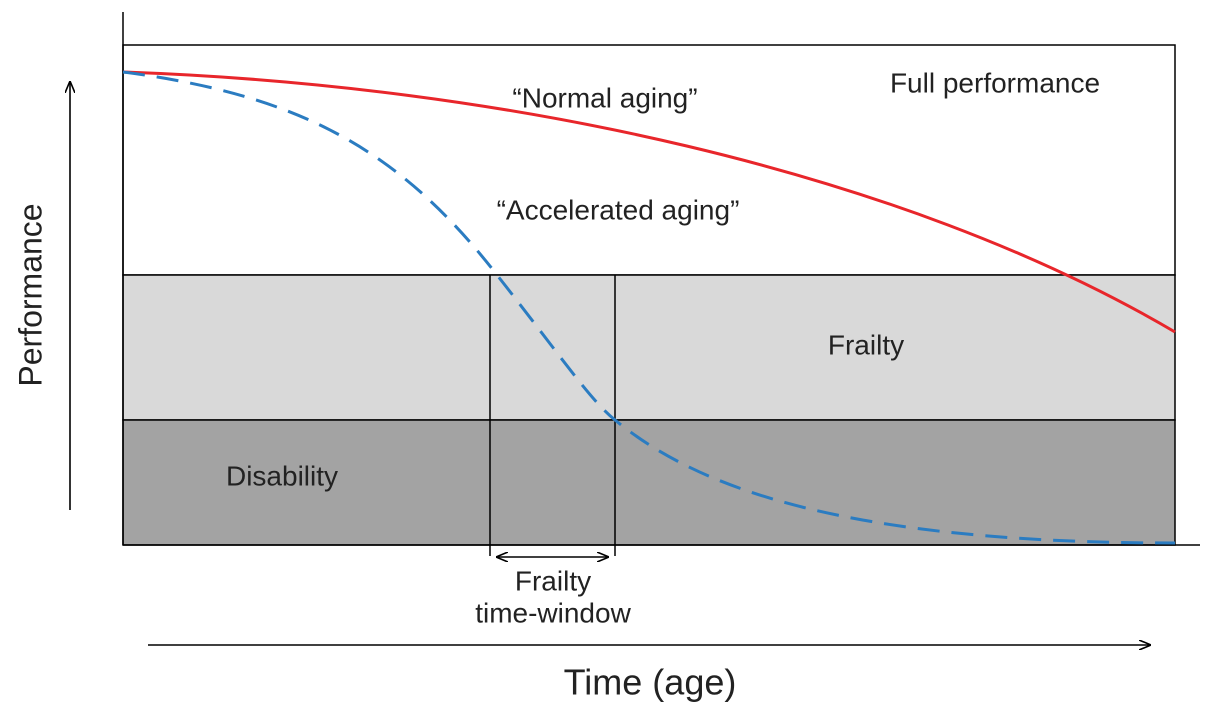  Describe the element at coordinates (650, 682) in the screenshot. I see `x-axis-label: Time (age)` at that location.